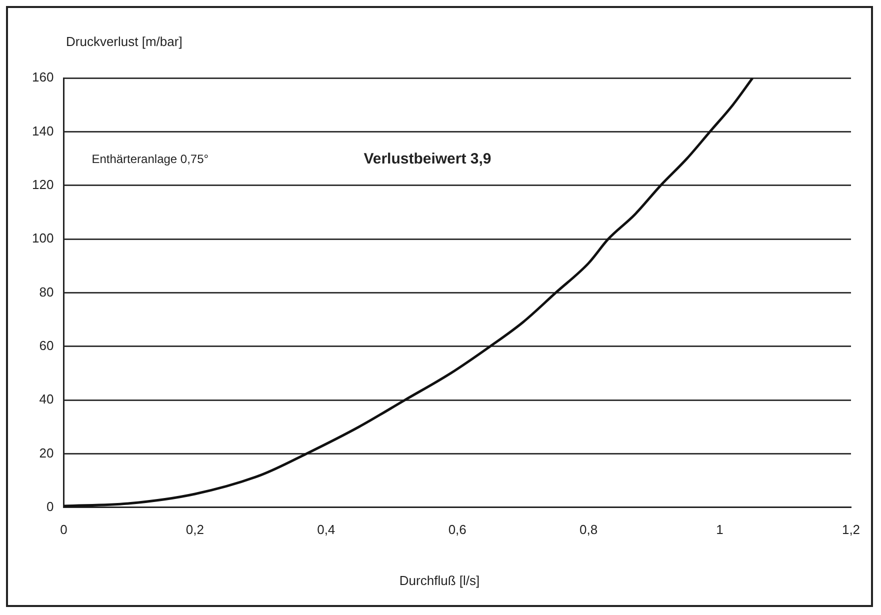 The height and width of the screenshot is (615, 881). What do you see at coordinates (589, 529) in the screenshot?
I see `x-tick-label: 0,8` at bounding box center [589, 529].